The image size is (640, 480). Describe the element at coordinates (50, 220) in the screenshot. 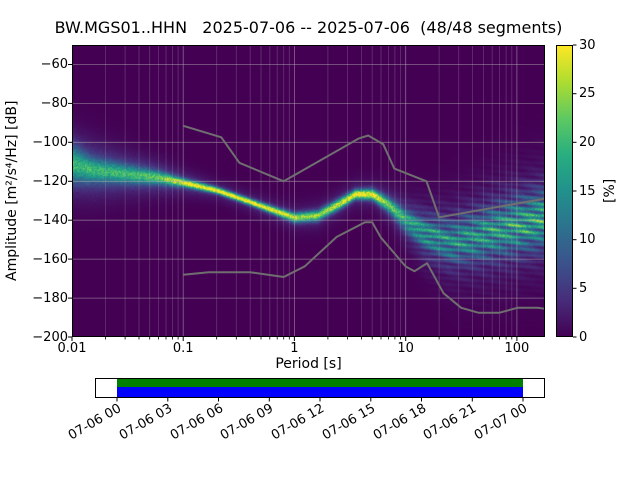

I see `y-tick-label: −140` at that location.